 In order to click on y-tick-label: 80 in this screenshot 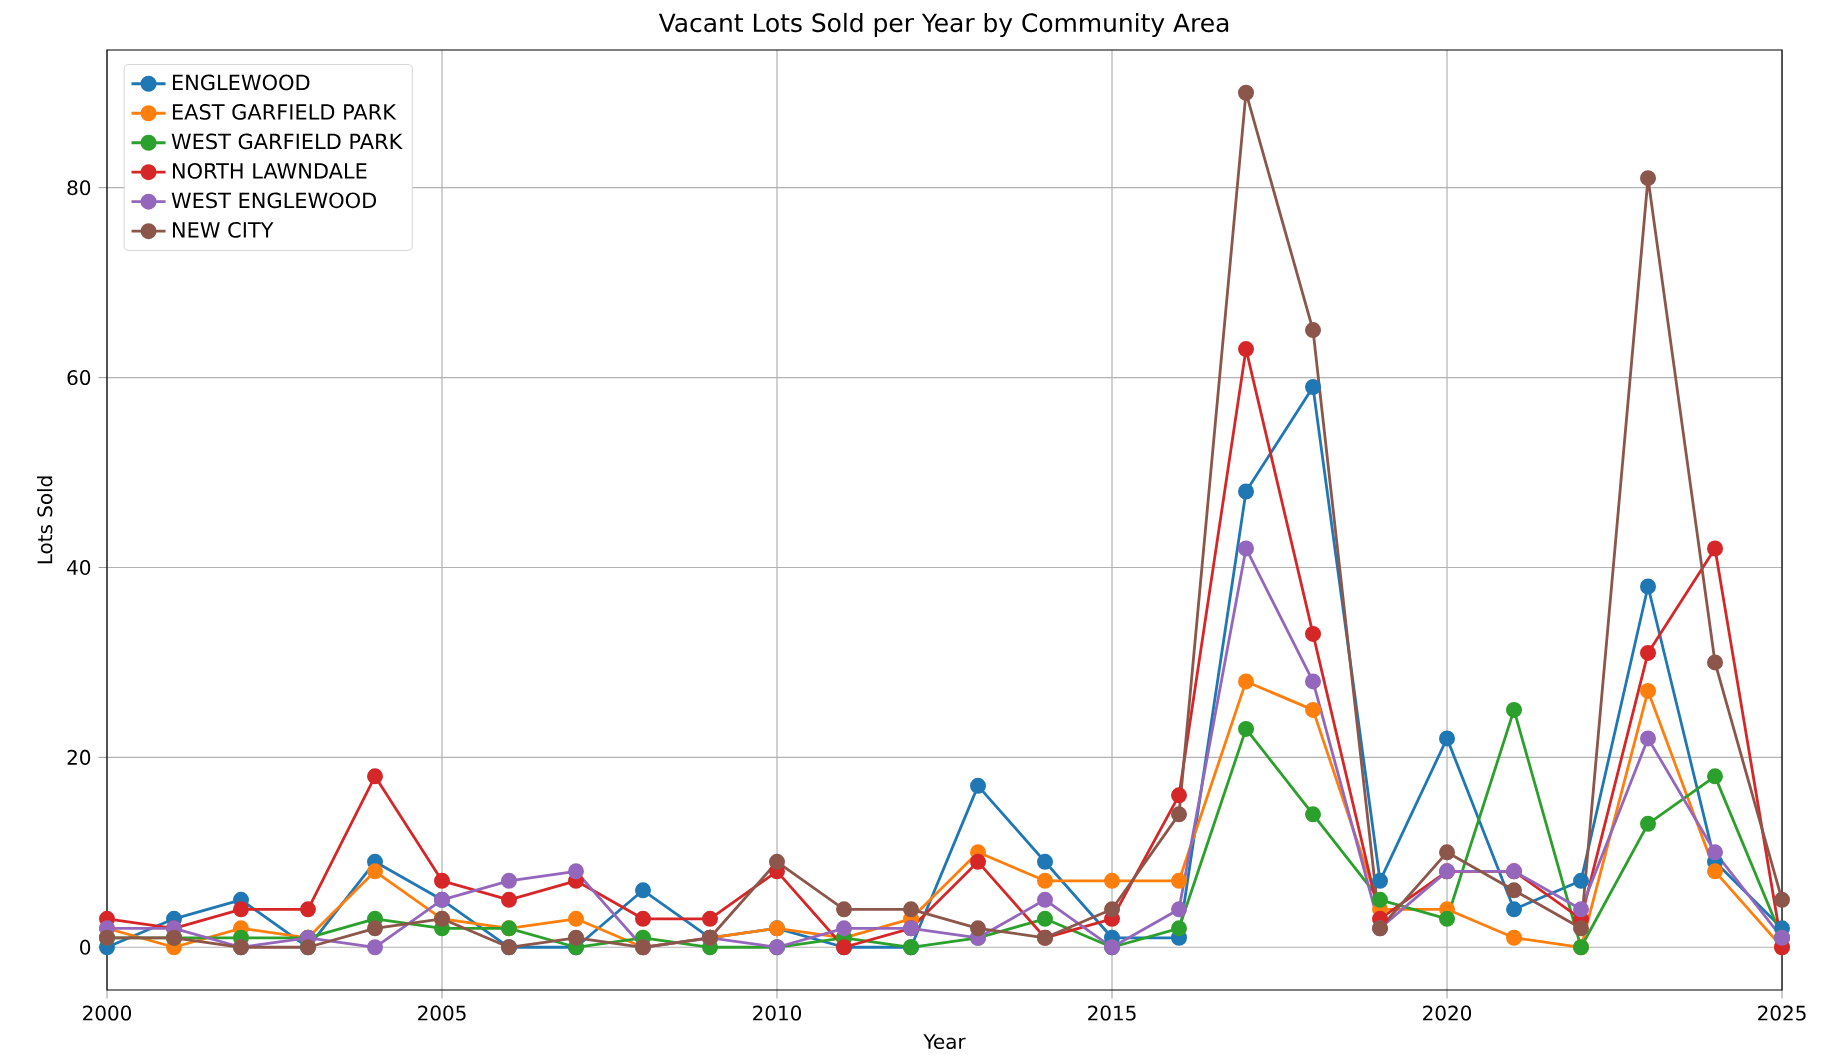, I will do `click(79, 188)`.